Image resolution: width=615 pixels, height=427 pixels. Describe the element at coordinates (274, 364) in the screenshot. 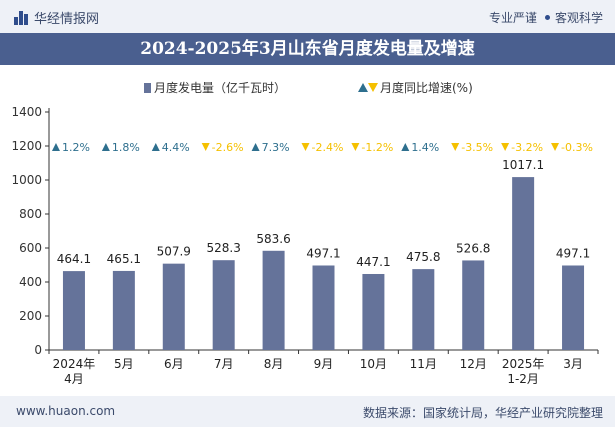

I see `x-tick-label: 8月` at that location.